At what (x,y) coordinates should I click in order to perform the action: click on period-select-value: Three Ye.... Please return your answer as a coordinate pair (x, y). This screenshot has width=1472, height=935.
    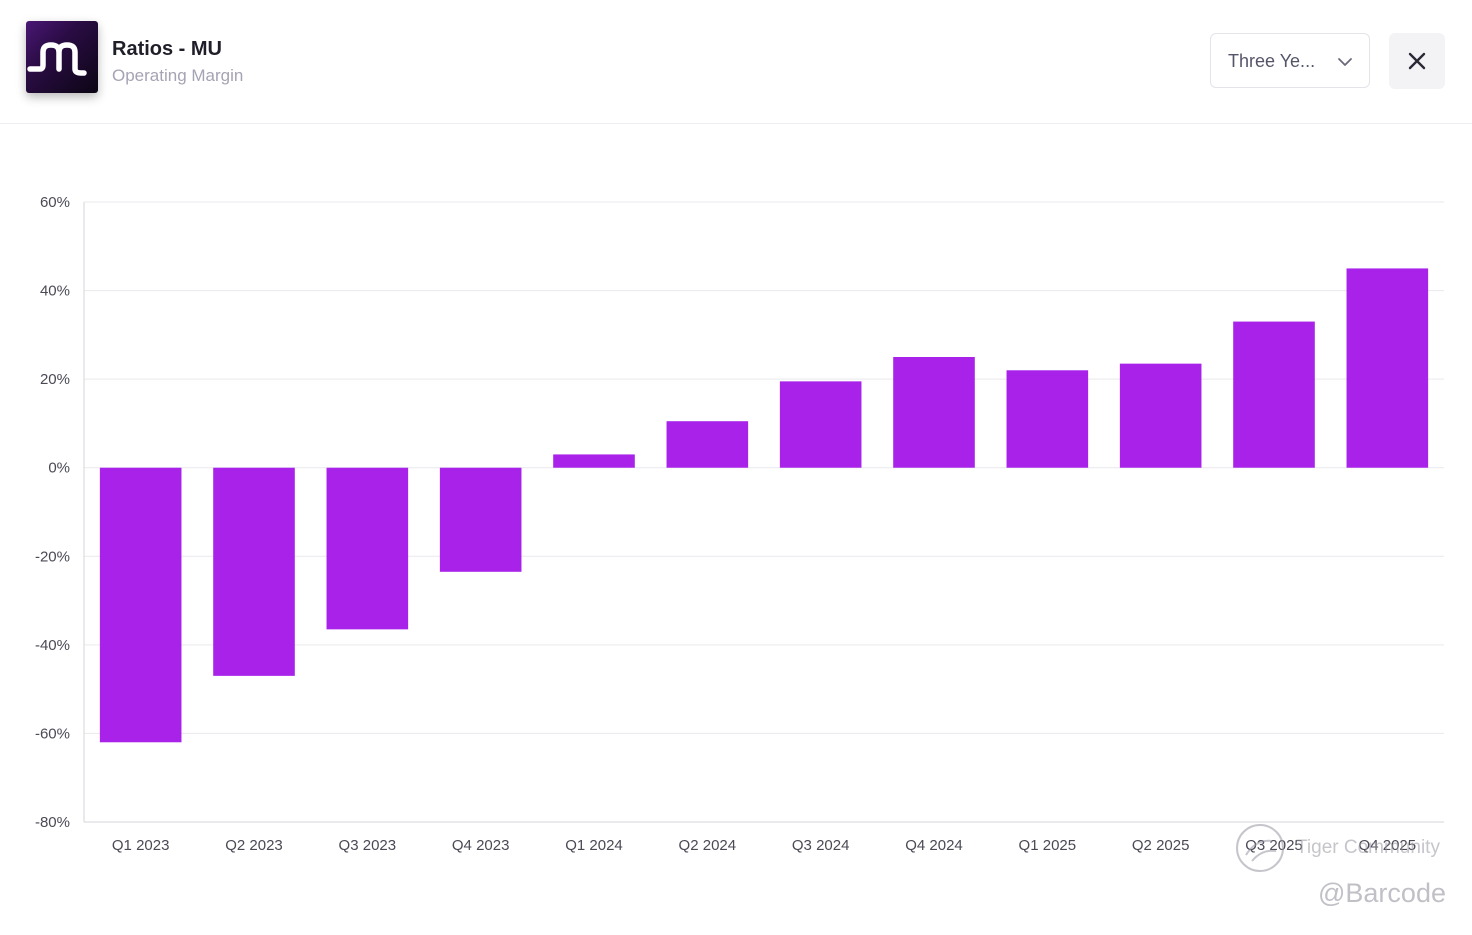
    Looking at the image, I should click on (1272, 61).